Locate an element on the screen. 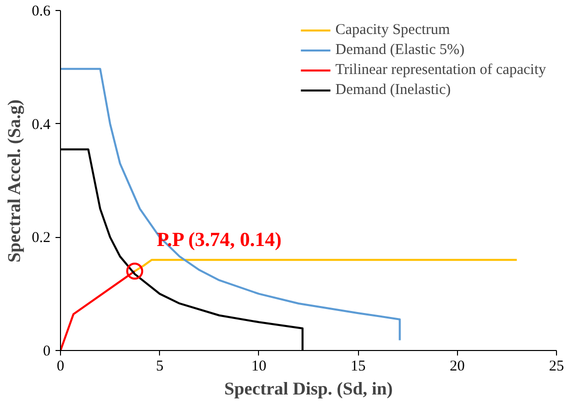 Image resolution: width=566 pixels, height=401 pixels. y-tick-label: 0.2 is located at coordinates (41, 238).